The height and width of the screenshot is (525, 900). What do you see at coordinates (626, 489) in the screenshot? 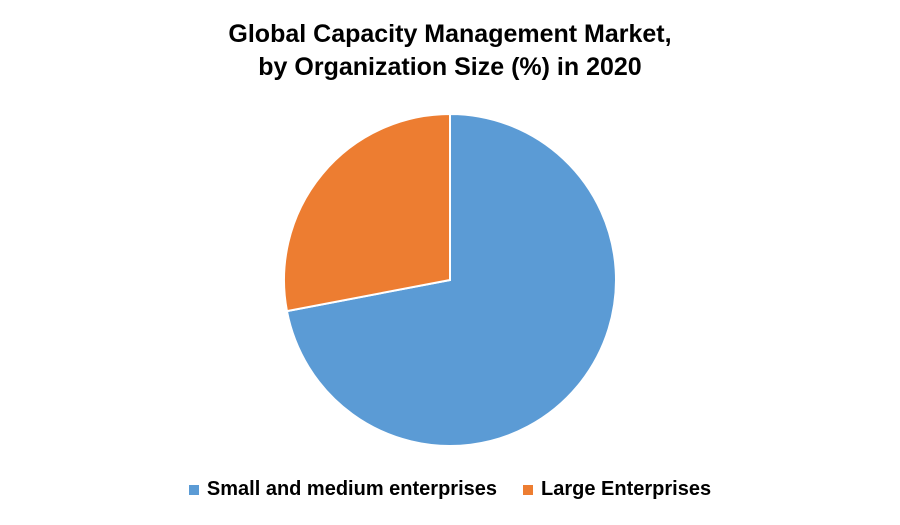
I see `legend-label-large: Large Enterprises` at bounding box center [626, 489].